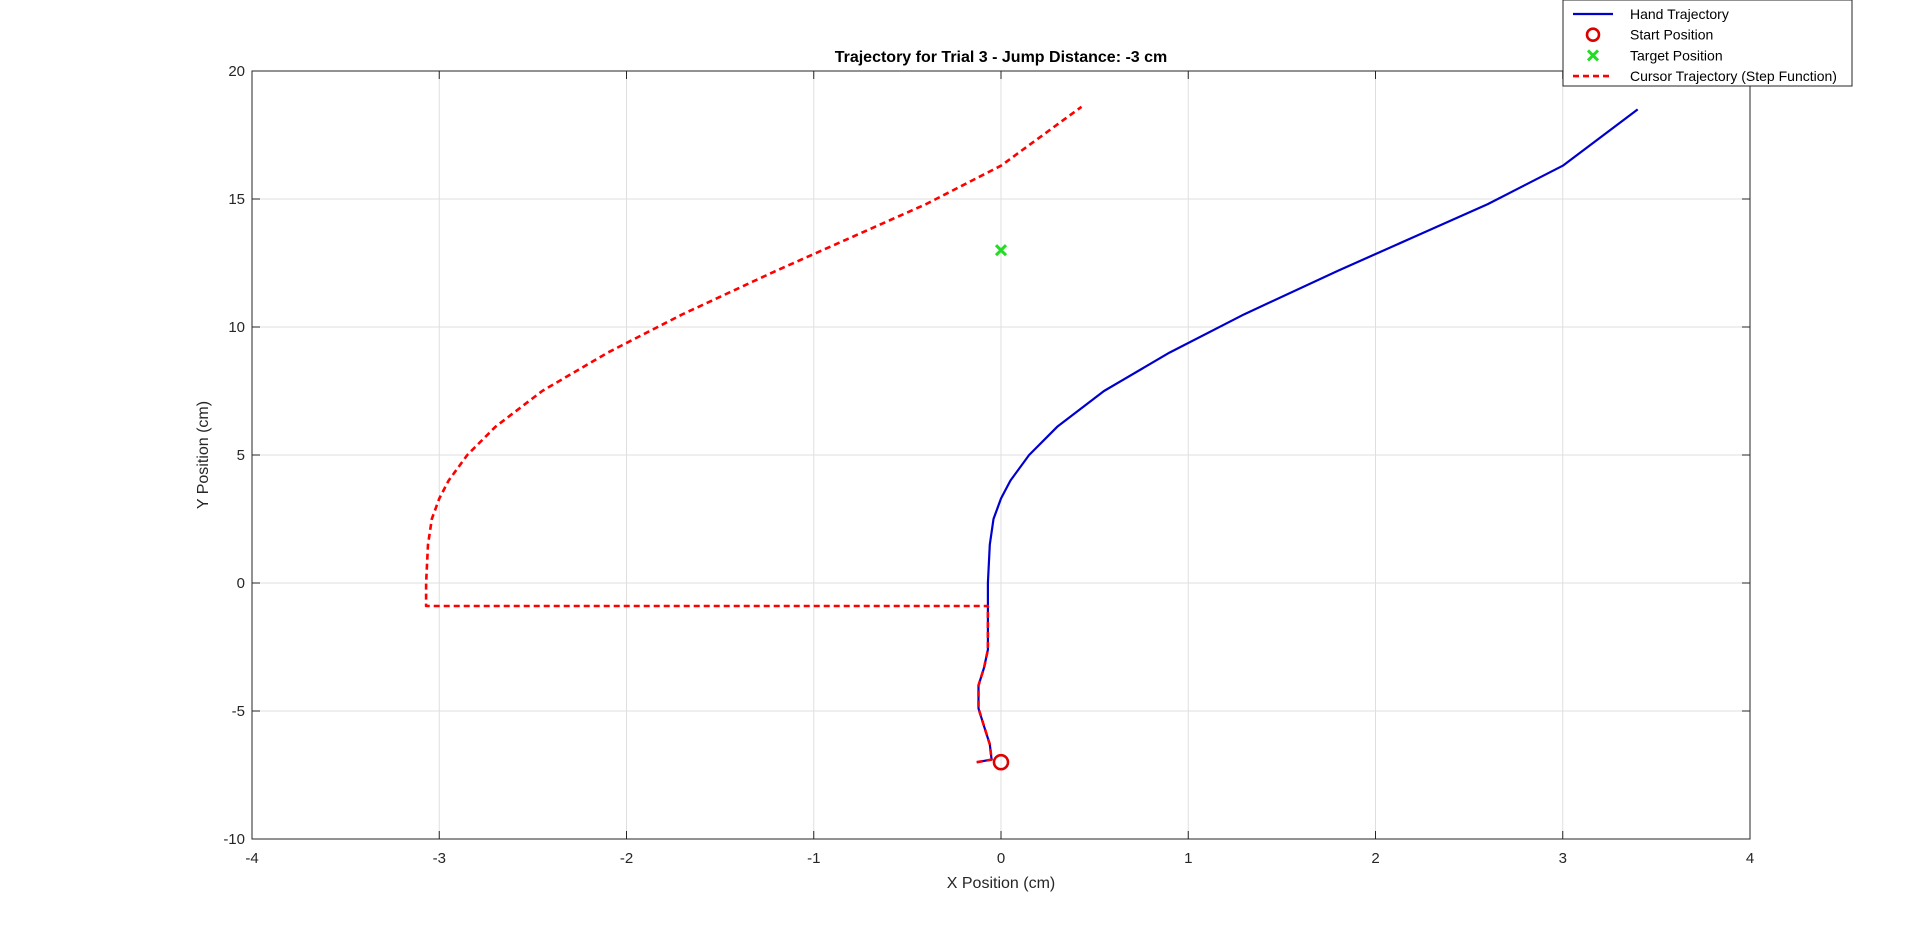 Image resolution: width=1920 pixels, height=936 pixels. I want to click on x-tick-label: 0, so click(1001, 858).